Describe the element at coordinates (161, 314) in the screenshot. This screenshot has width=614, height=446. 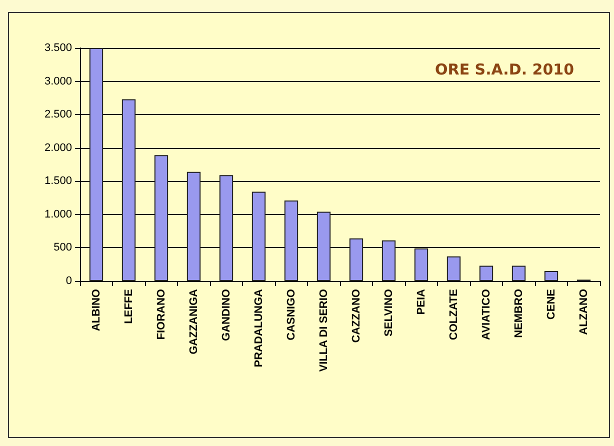
I see `x-tick-label: FIORANO` at that location.